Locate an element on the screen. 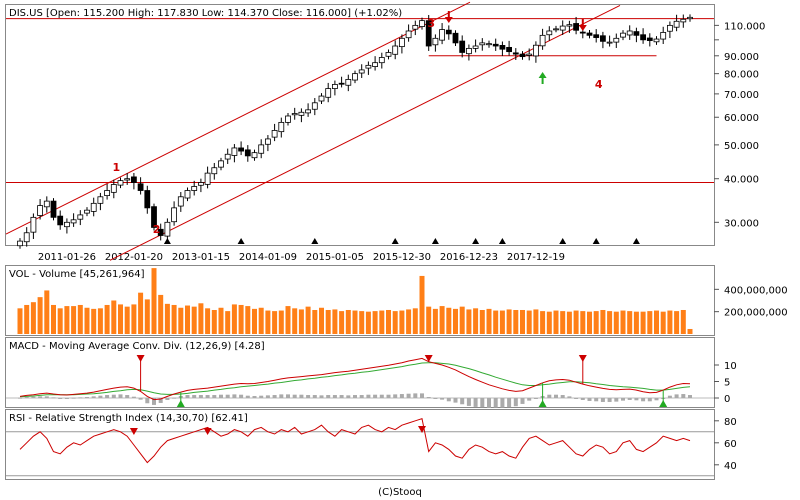 The height and width of the screenshot is (500, 800). date-tick-label: 2015-01-05 is located at coordinates (335, 257).